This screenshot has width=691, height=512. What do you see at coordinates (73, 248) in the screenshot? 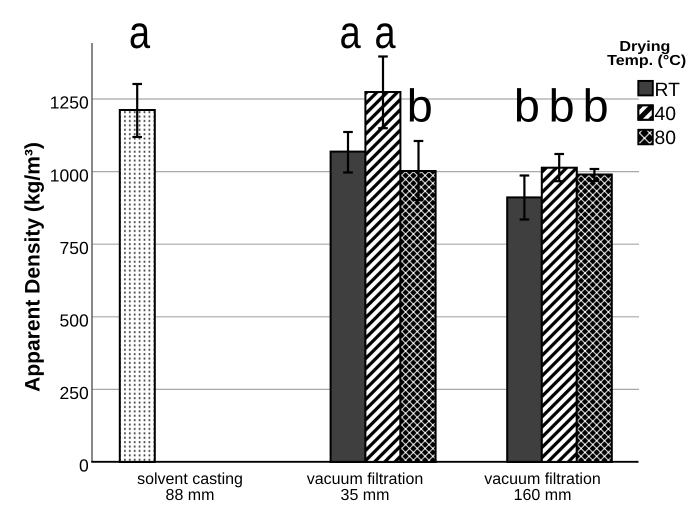
I see `svg-text: 750` at bounding box center [73, 248].